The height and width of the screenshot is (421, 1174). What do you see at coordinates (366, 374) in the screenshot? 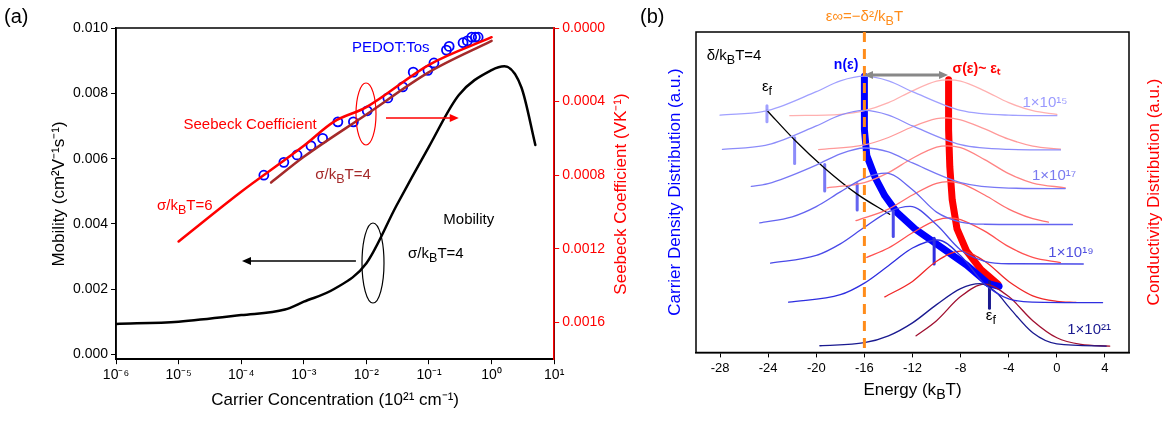
I see `x-tick-label: 10⁻²` at bounding box center [366, 374].